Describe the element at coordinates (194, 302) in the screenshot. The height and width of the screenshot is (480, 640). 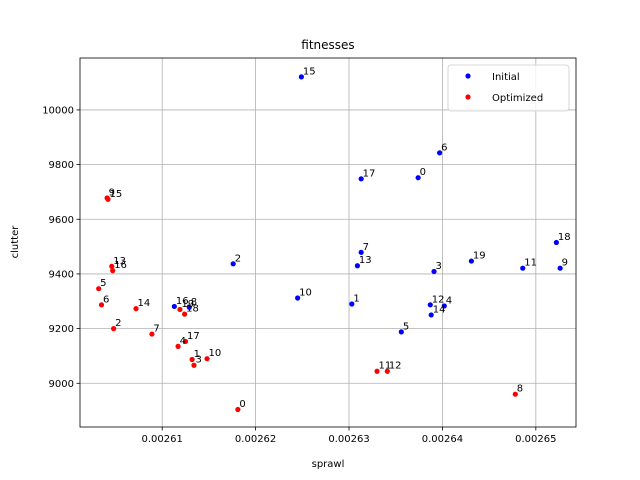
I see `point-label-initial-8: 8` at that location.